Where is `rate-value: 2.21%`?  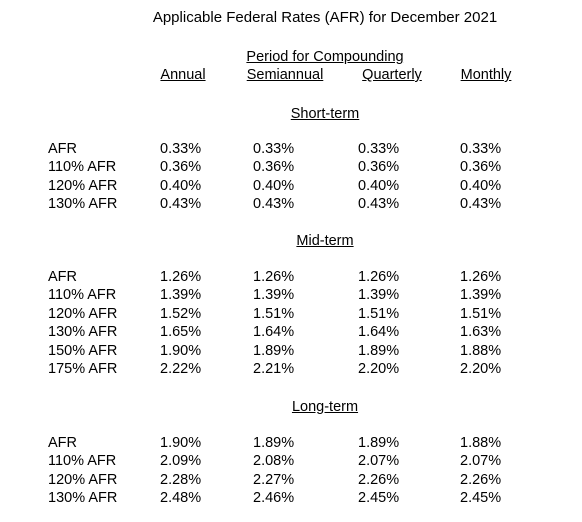 rate-value: 2.21% is located at coordinates (274, 369).